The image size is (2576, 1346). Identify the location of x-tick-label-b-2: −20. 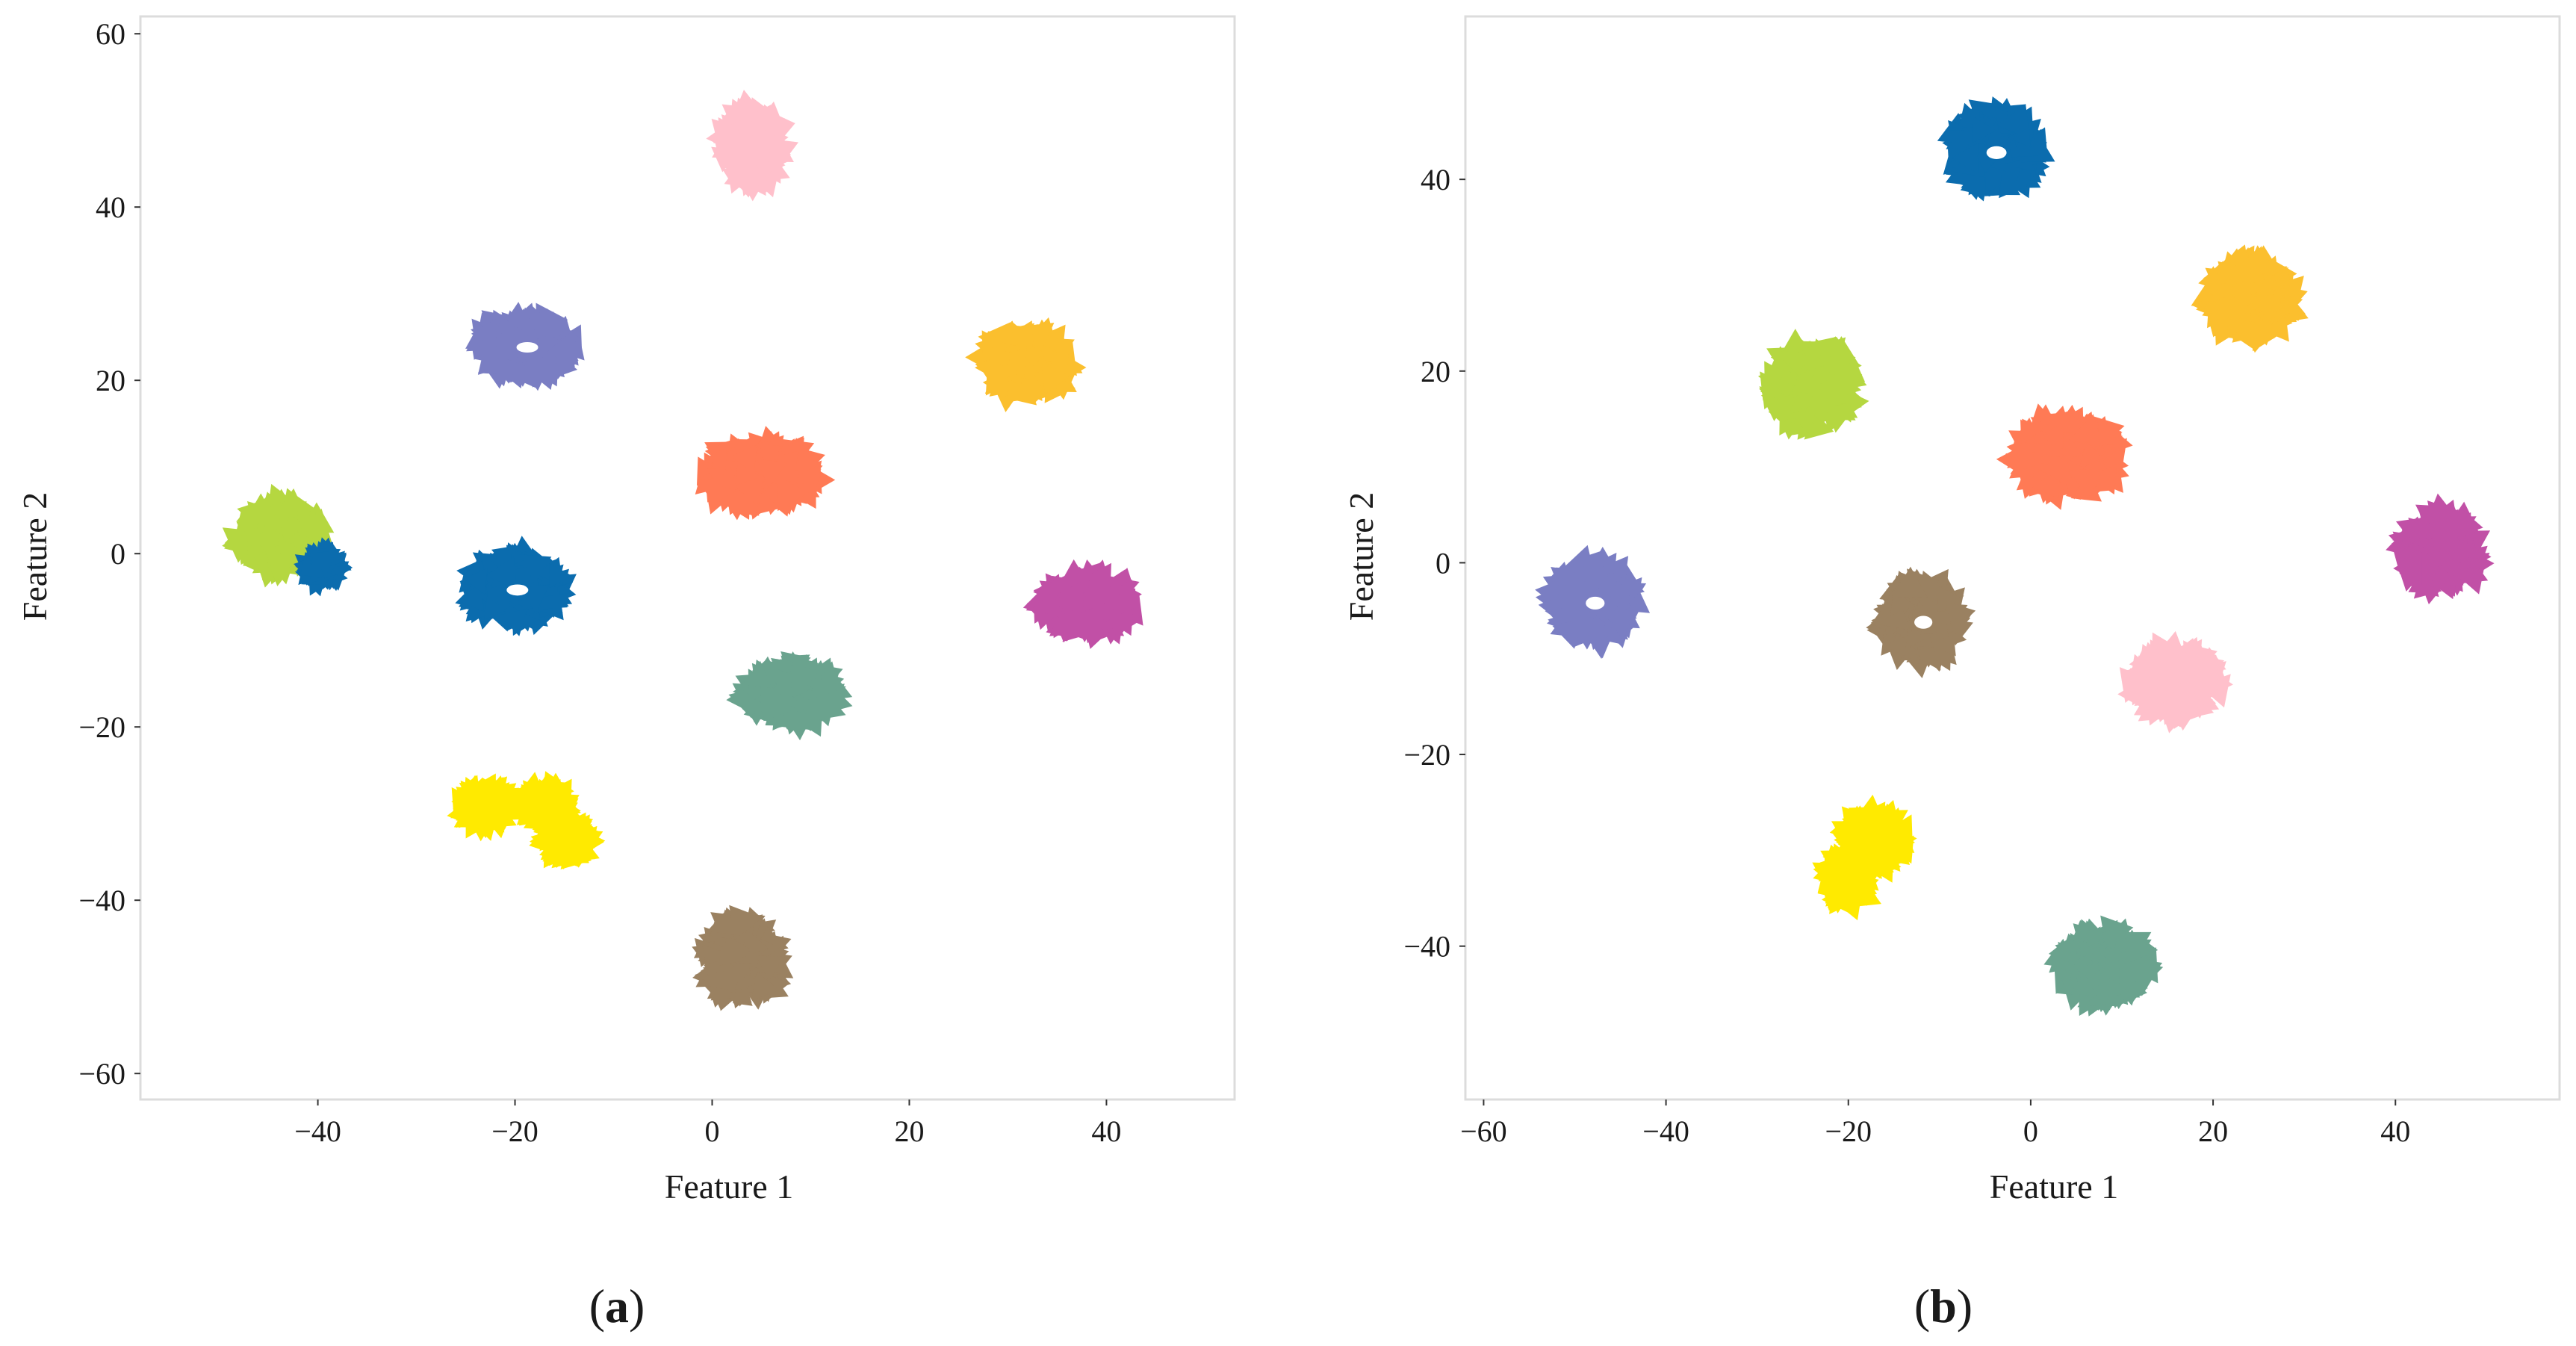
(1849, 1131).